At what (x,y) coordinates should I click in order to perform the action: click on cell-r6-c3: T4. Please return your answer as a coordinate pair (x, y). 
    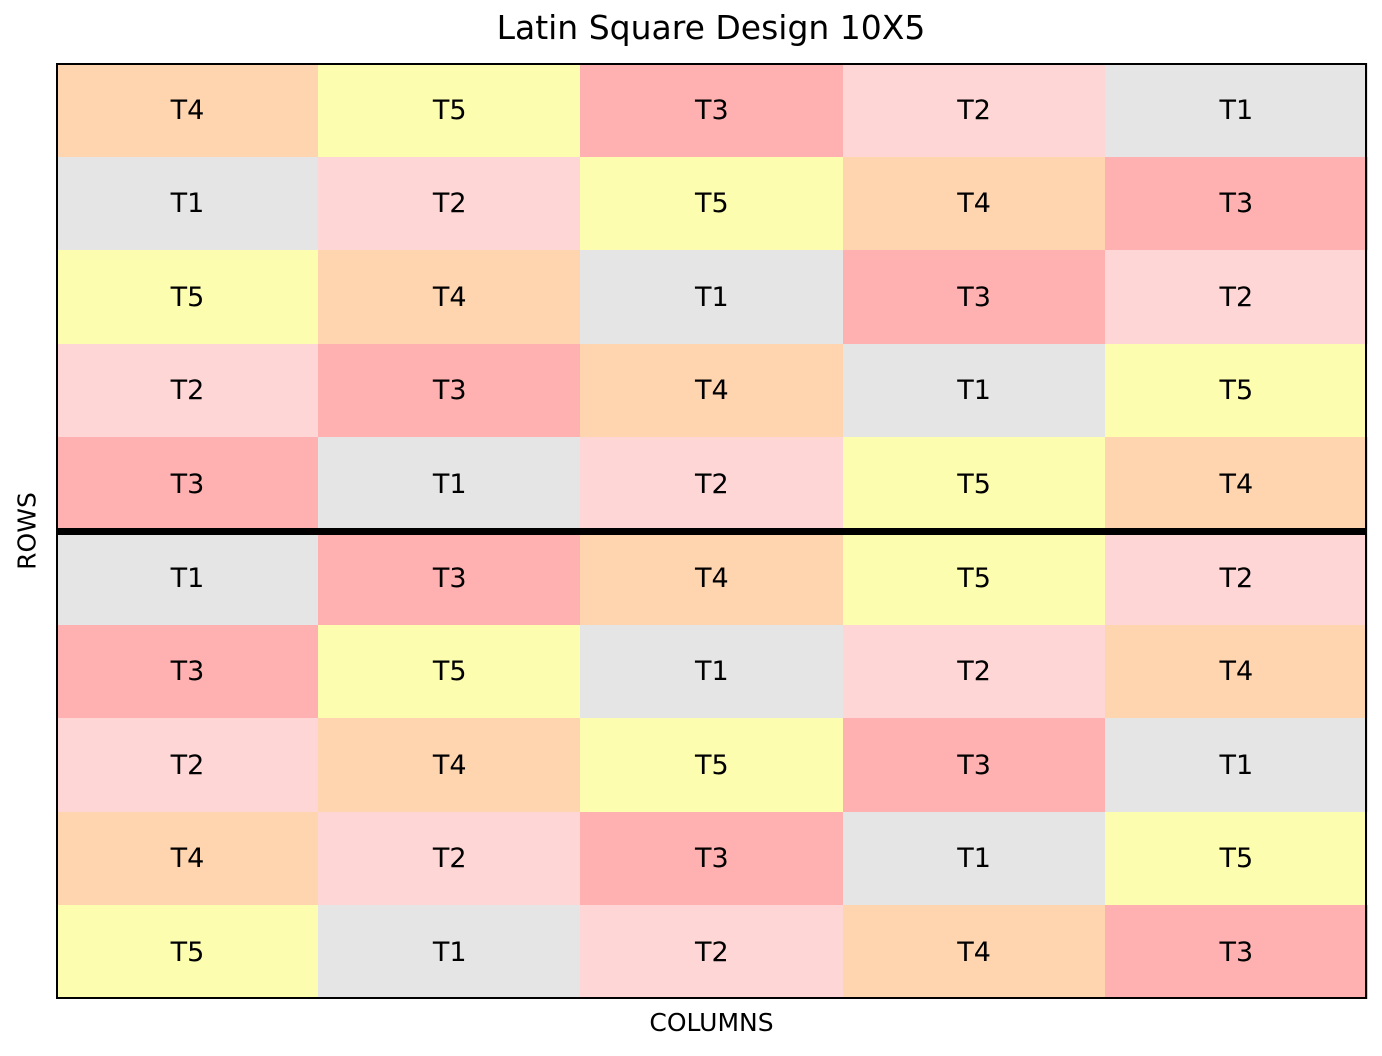
    Looking at the image, I should click on (712, 578).